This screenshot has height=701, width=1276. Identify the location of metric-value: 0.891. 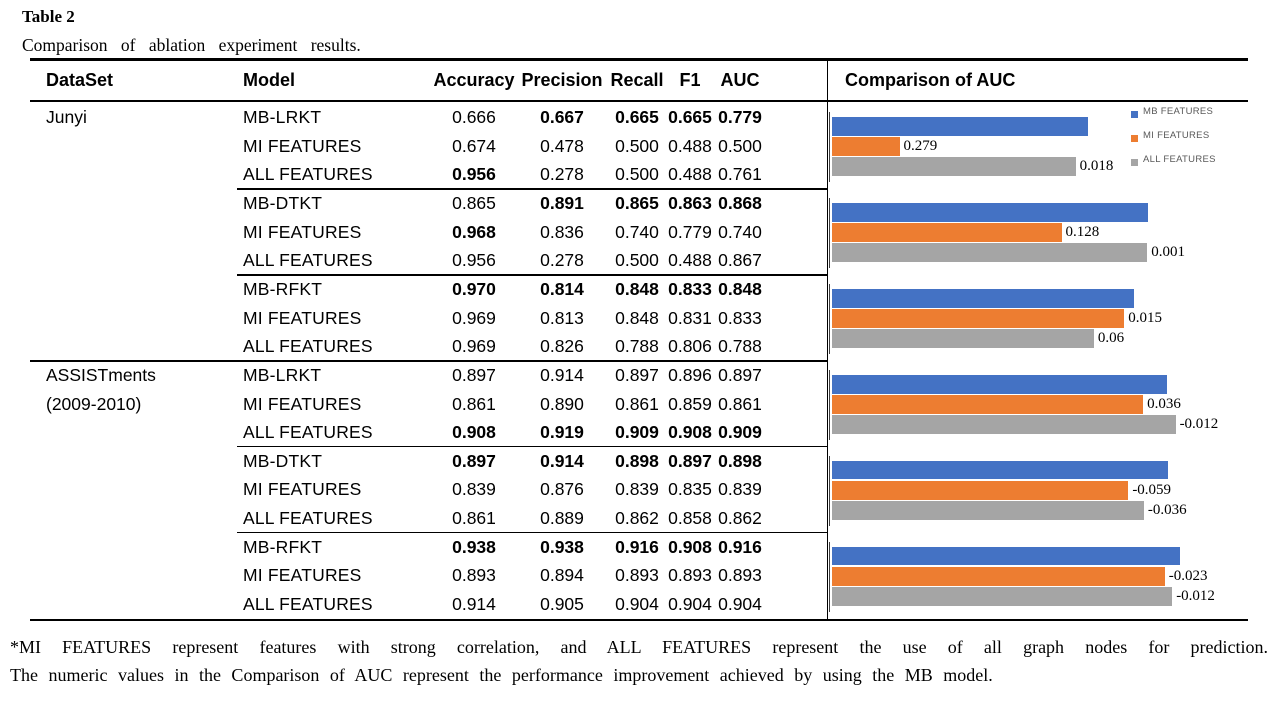
(562, 202).